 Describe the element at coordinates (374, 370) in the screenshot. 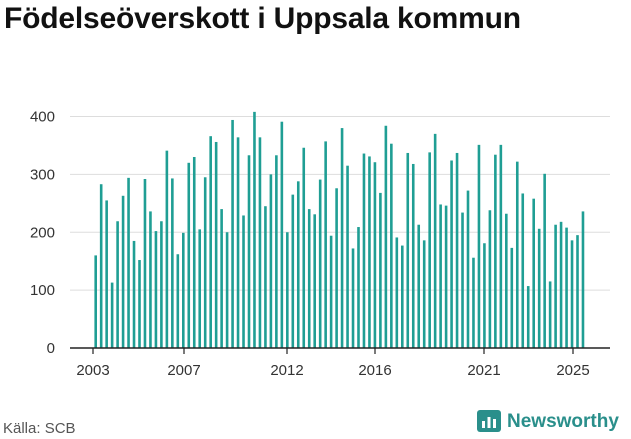

I see `x-tick-label: 2016` at that location.